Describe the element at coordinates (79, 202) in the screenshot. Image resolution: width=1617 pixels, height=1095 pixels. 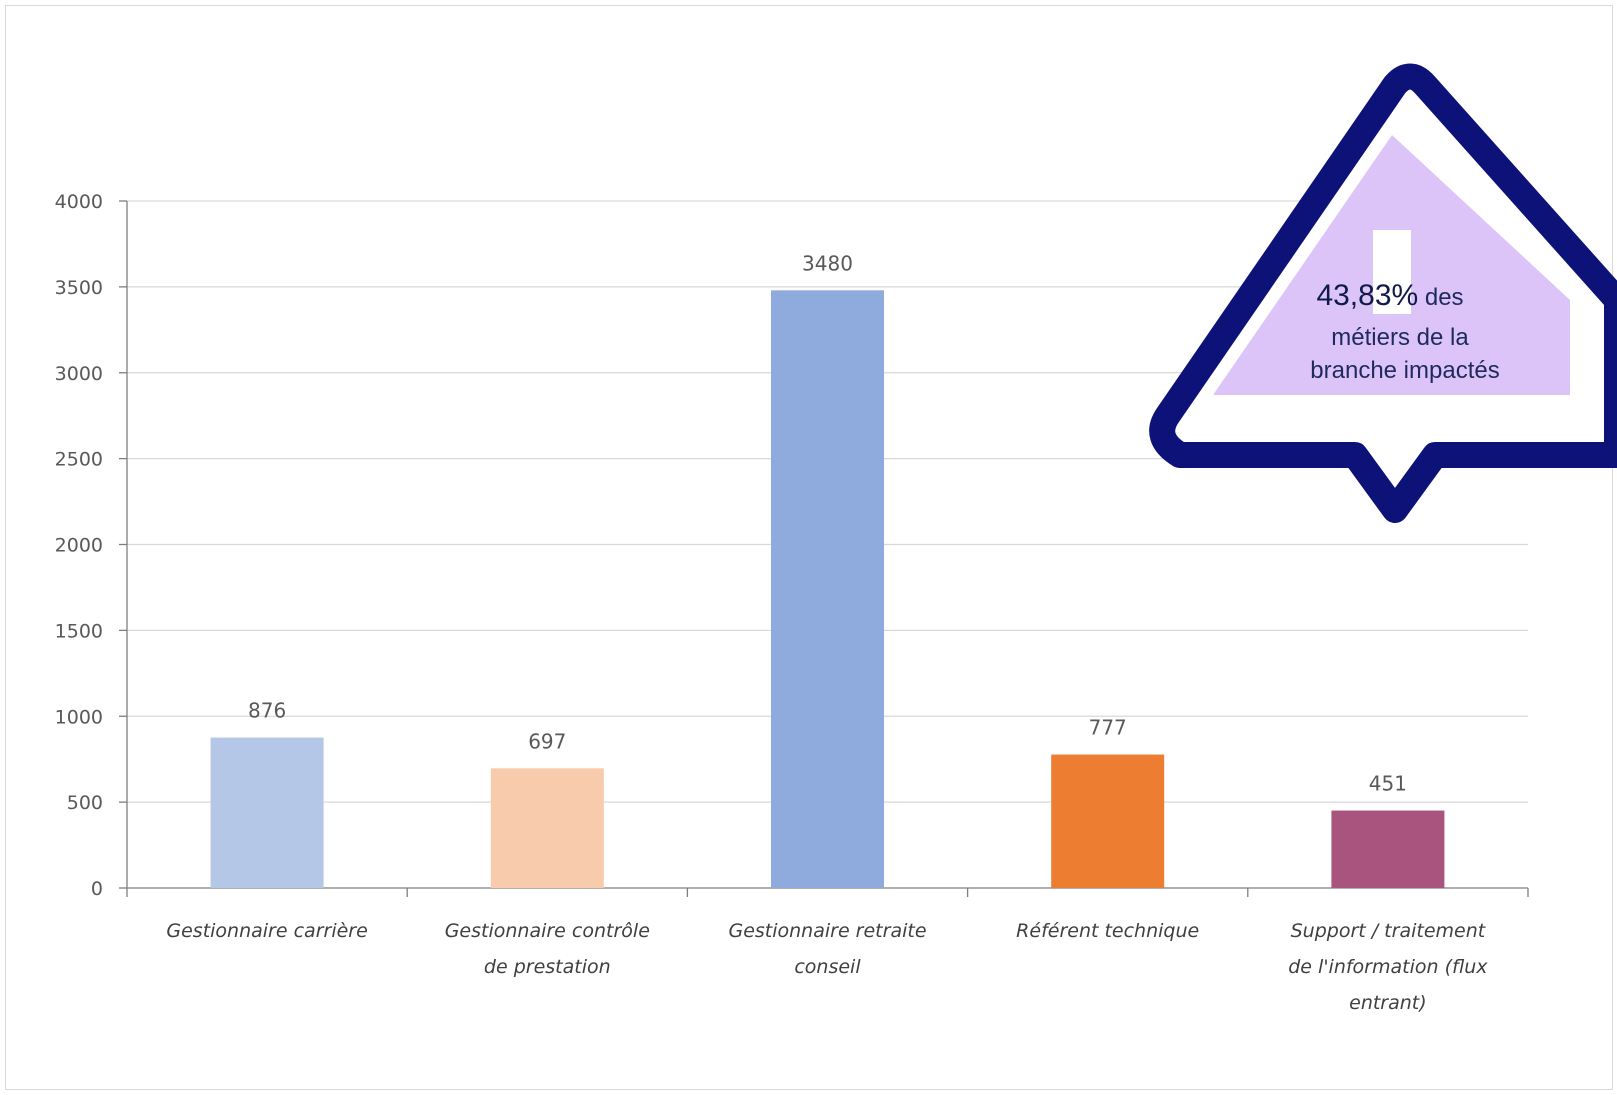
I see `y-tick-label: 4000` at that location.